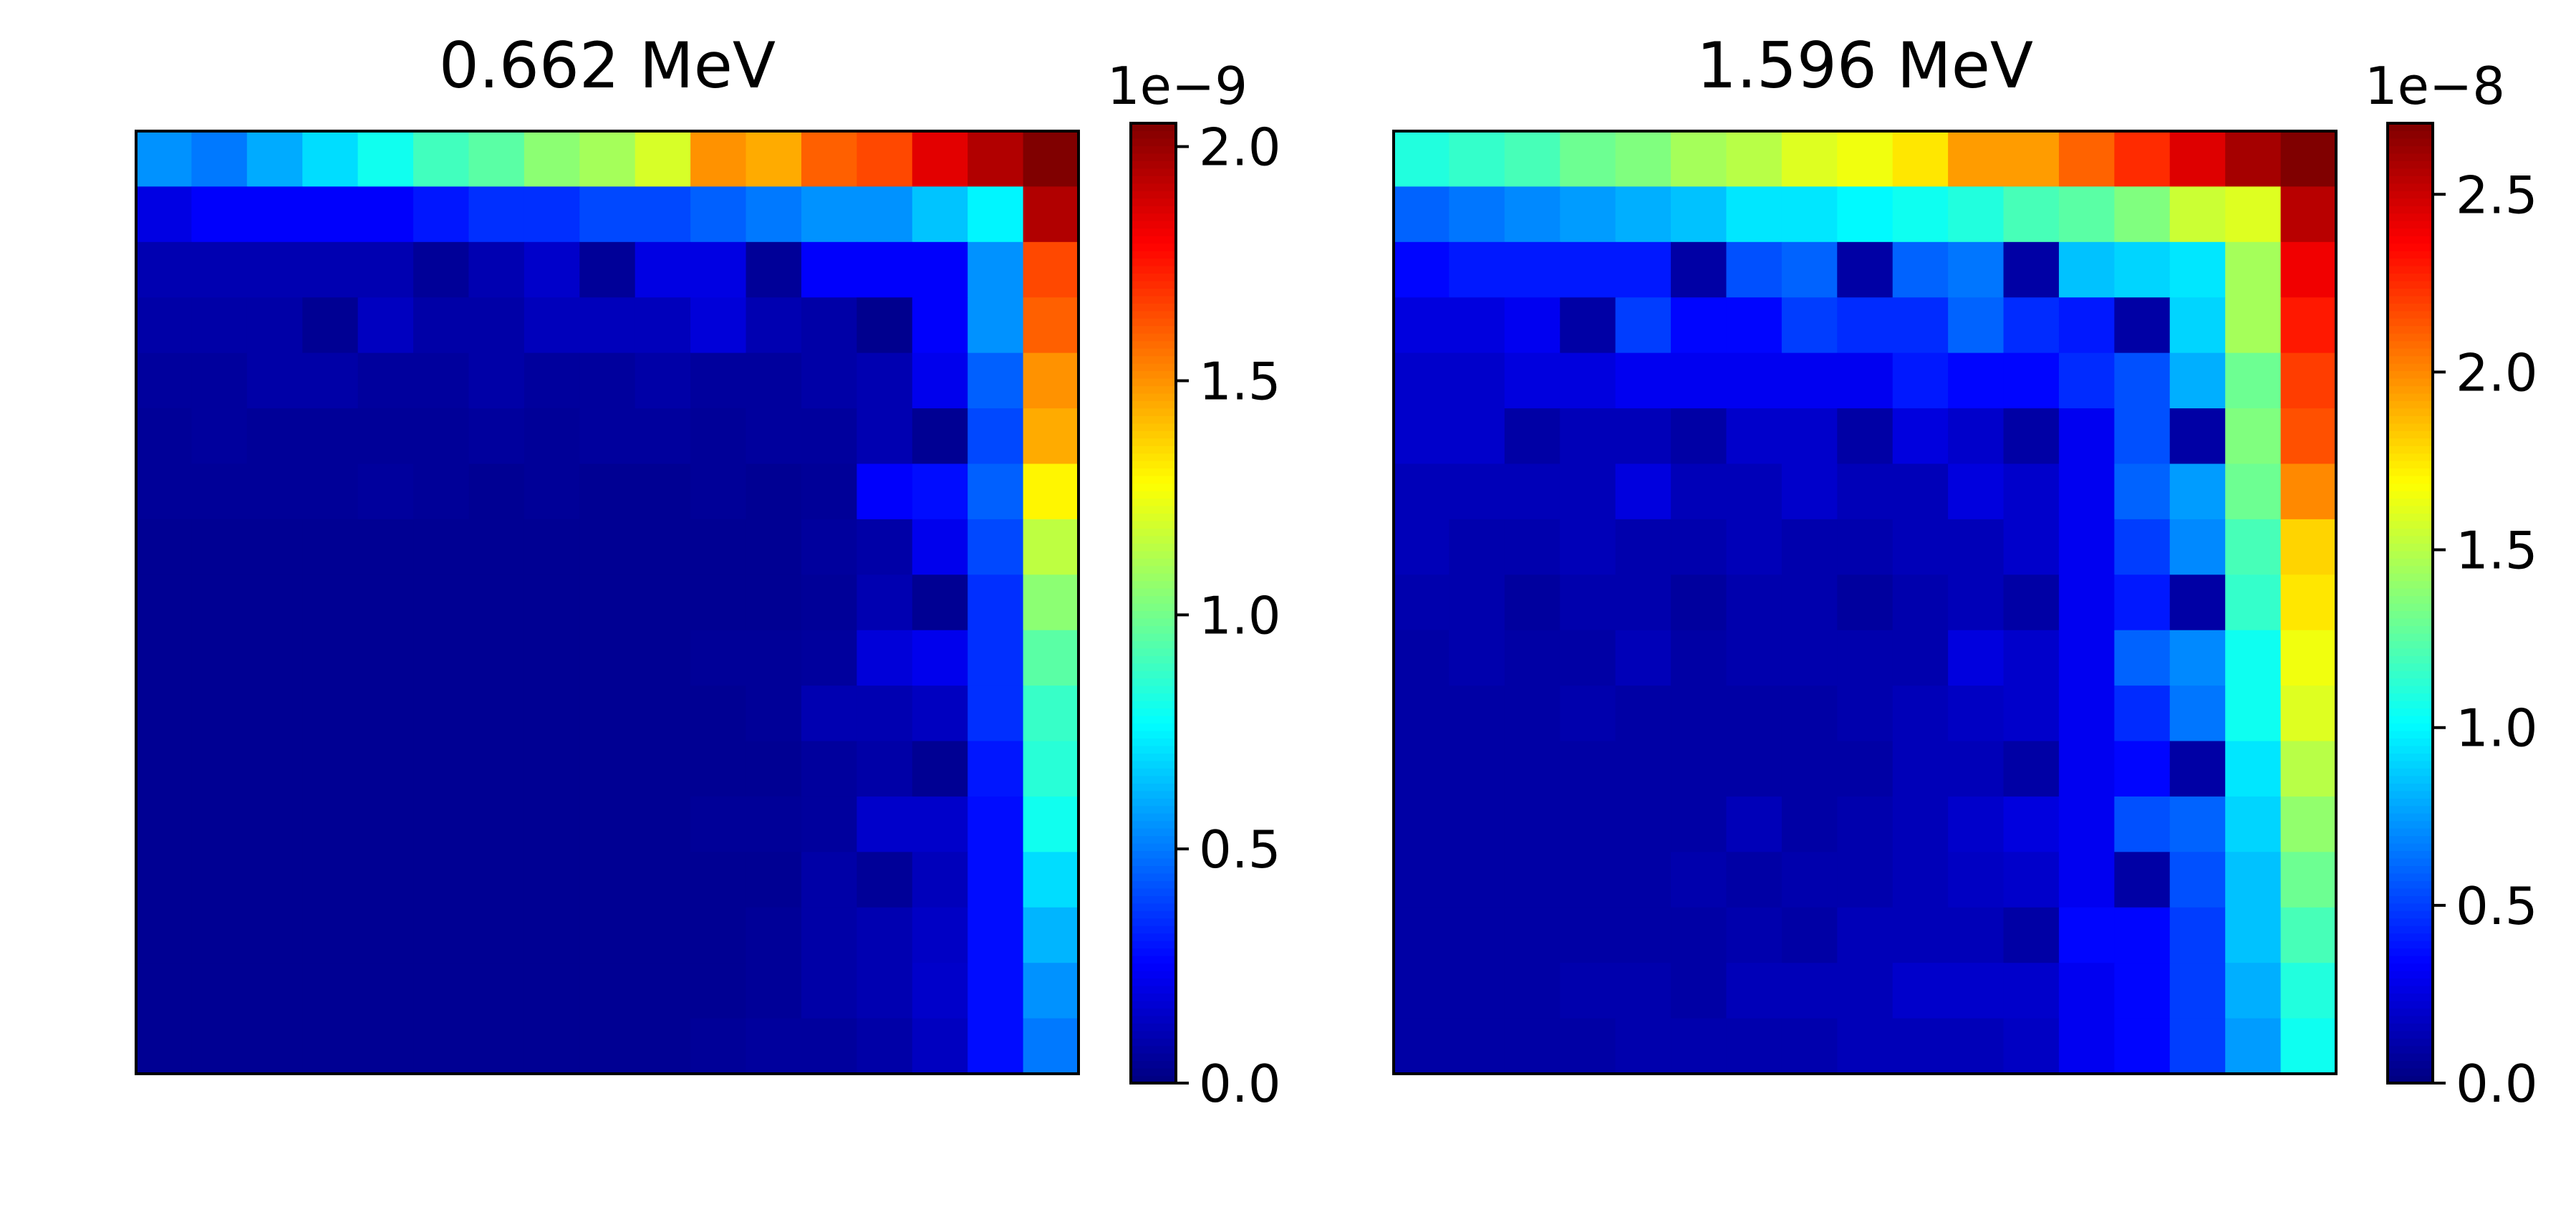 The height and width of the screenshot is (1207, 2576). Describe the element at coordinates (2497, 1084) in the screenshot. I see `colorbar-tick-label: 0.0` at that location.